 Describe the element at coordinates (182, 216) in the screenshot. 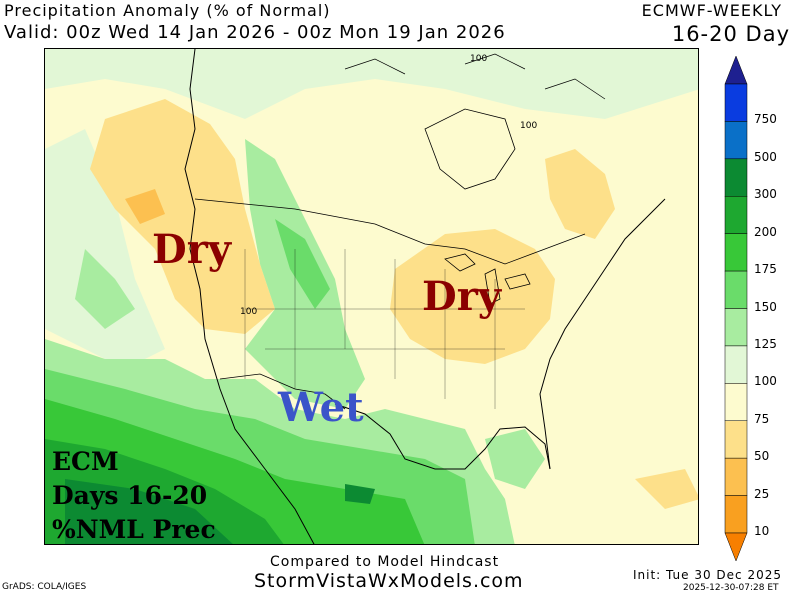

I see `dry-anomaly-northwest` at that location.